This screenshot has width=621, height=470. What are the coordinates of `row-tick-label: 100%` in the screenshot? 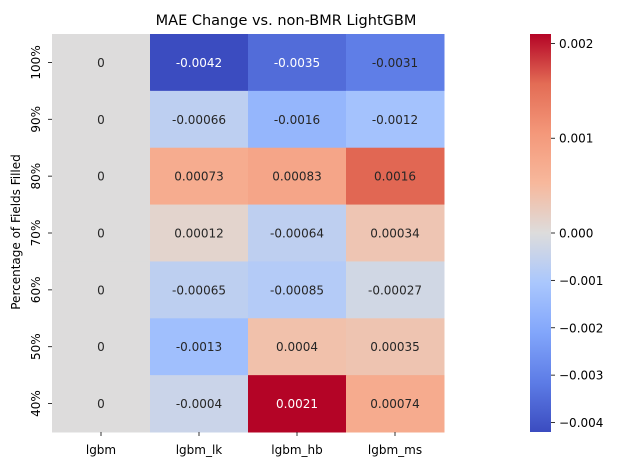 It's located at (36, 62).